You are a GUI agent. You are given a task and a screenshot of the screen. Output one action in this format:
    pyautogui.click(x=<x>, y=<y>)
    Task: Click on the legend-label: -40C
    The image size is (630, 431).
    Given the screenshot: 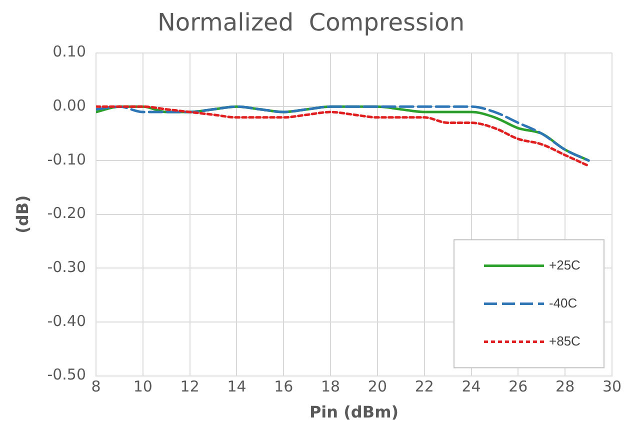 What is the action you would take?
    pyautogui.click(x=563, y=302)
    